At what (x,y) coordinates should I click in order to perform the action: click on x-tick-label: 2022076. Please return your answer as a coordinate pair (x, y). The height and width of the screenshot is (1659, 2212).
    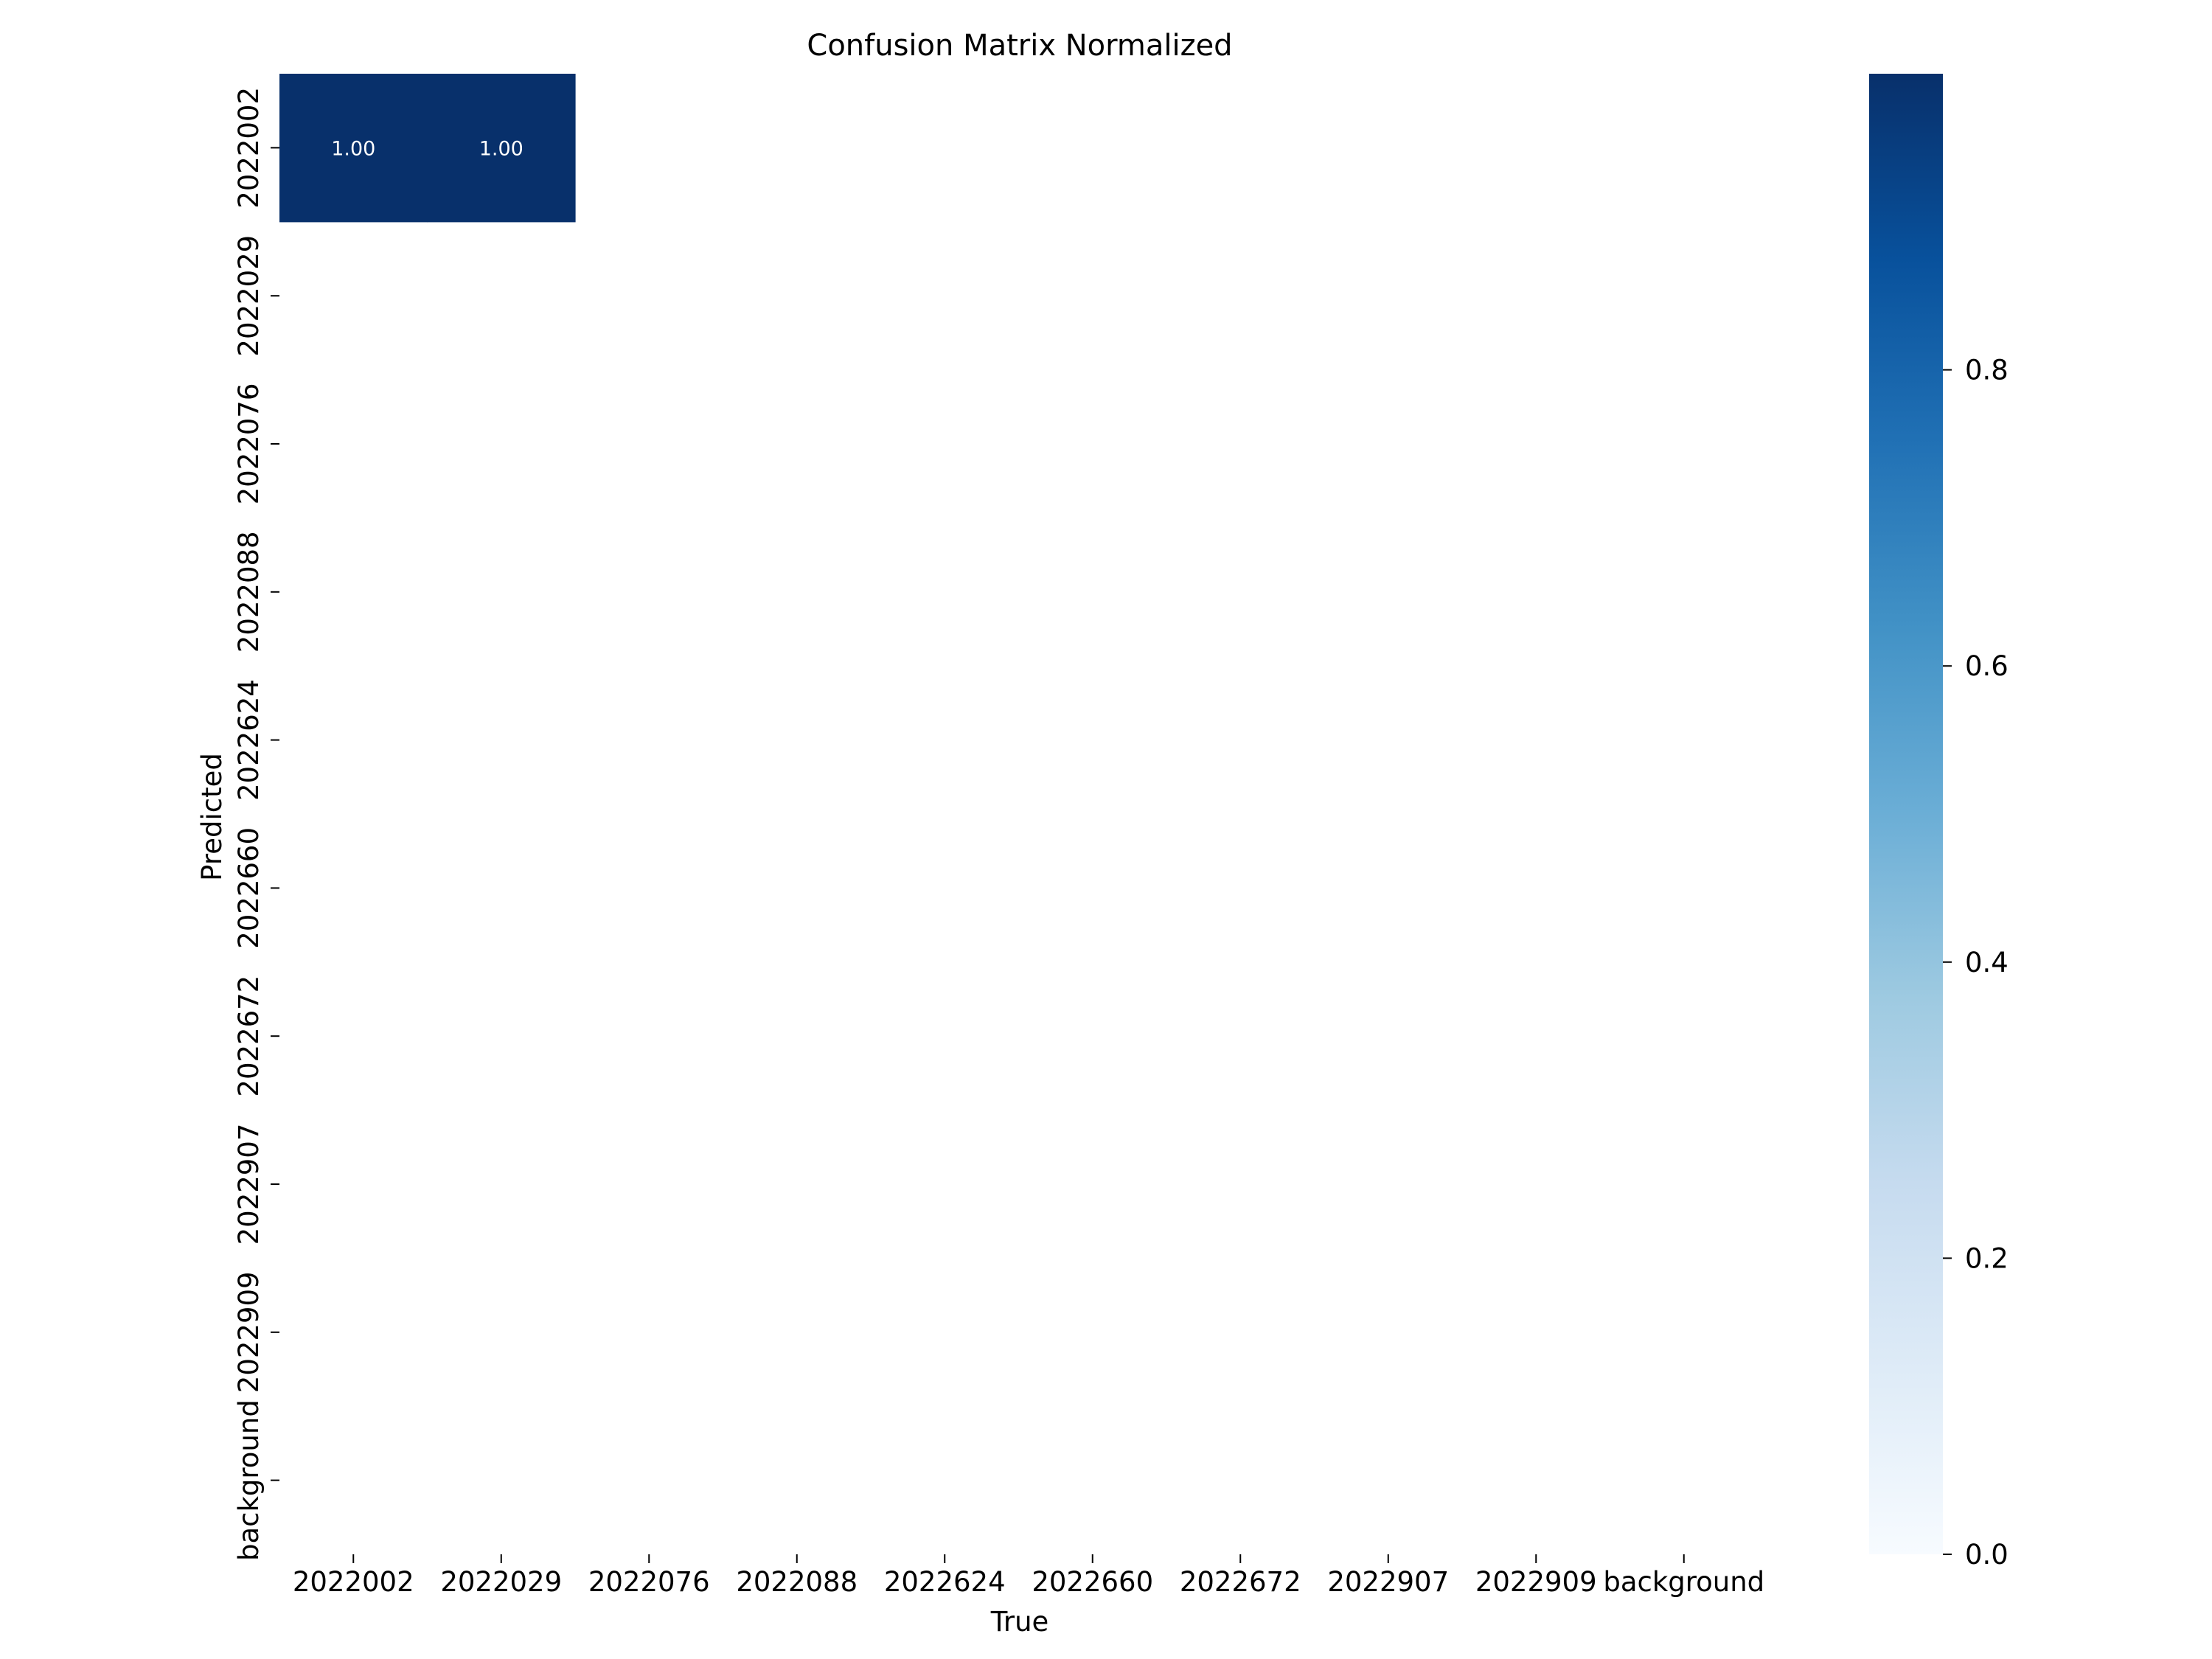
    Looking at the image, I should click on (649, 1582).